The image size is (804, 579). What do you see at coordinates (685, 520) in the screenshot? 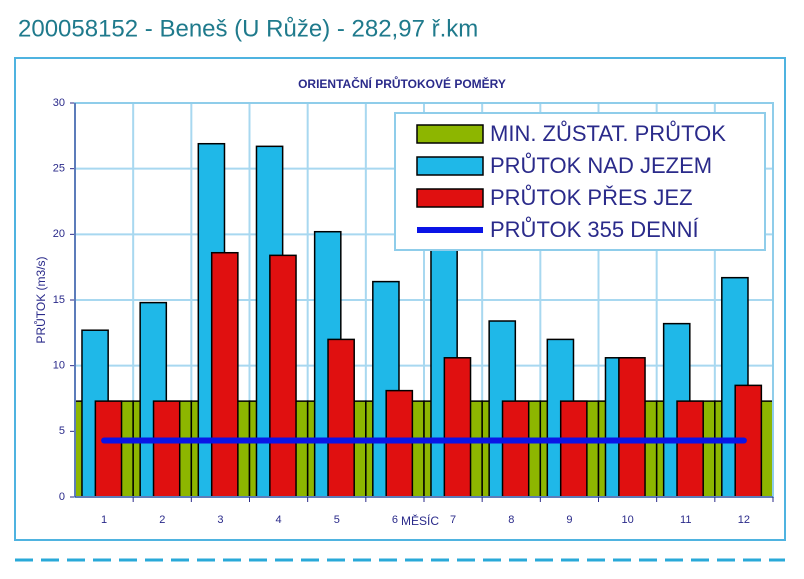
I see `x-tick-label: 11` at bounding box center [685, 520].